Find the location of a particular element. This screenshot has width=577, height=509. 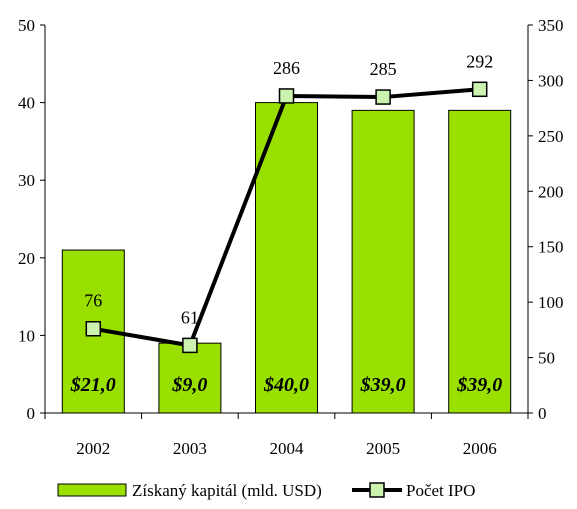

y-right-tick-label: 0 is located at coordinates (542, 413).